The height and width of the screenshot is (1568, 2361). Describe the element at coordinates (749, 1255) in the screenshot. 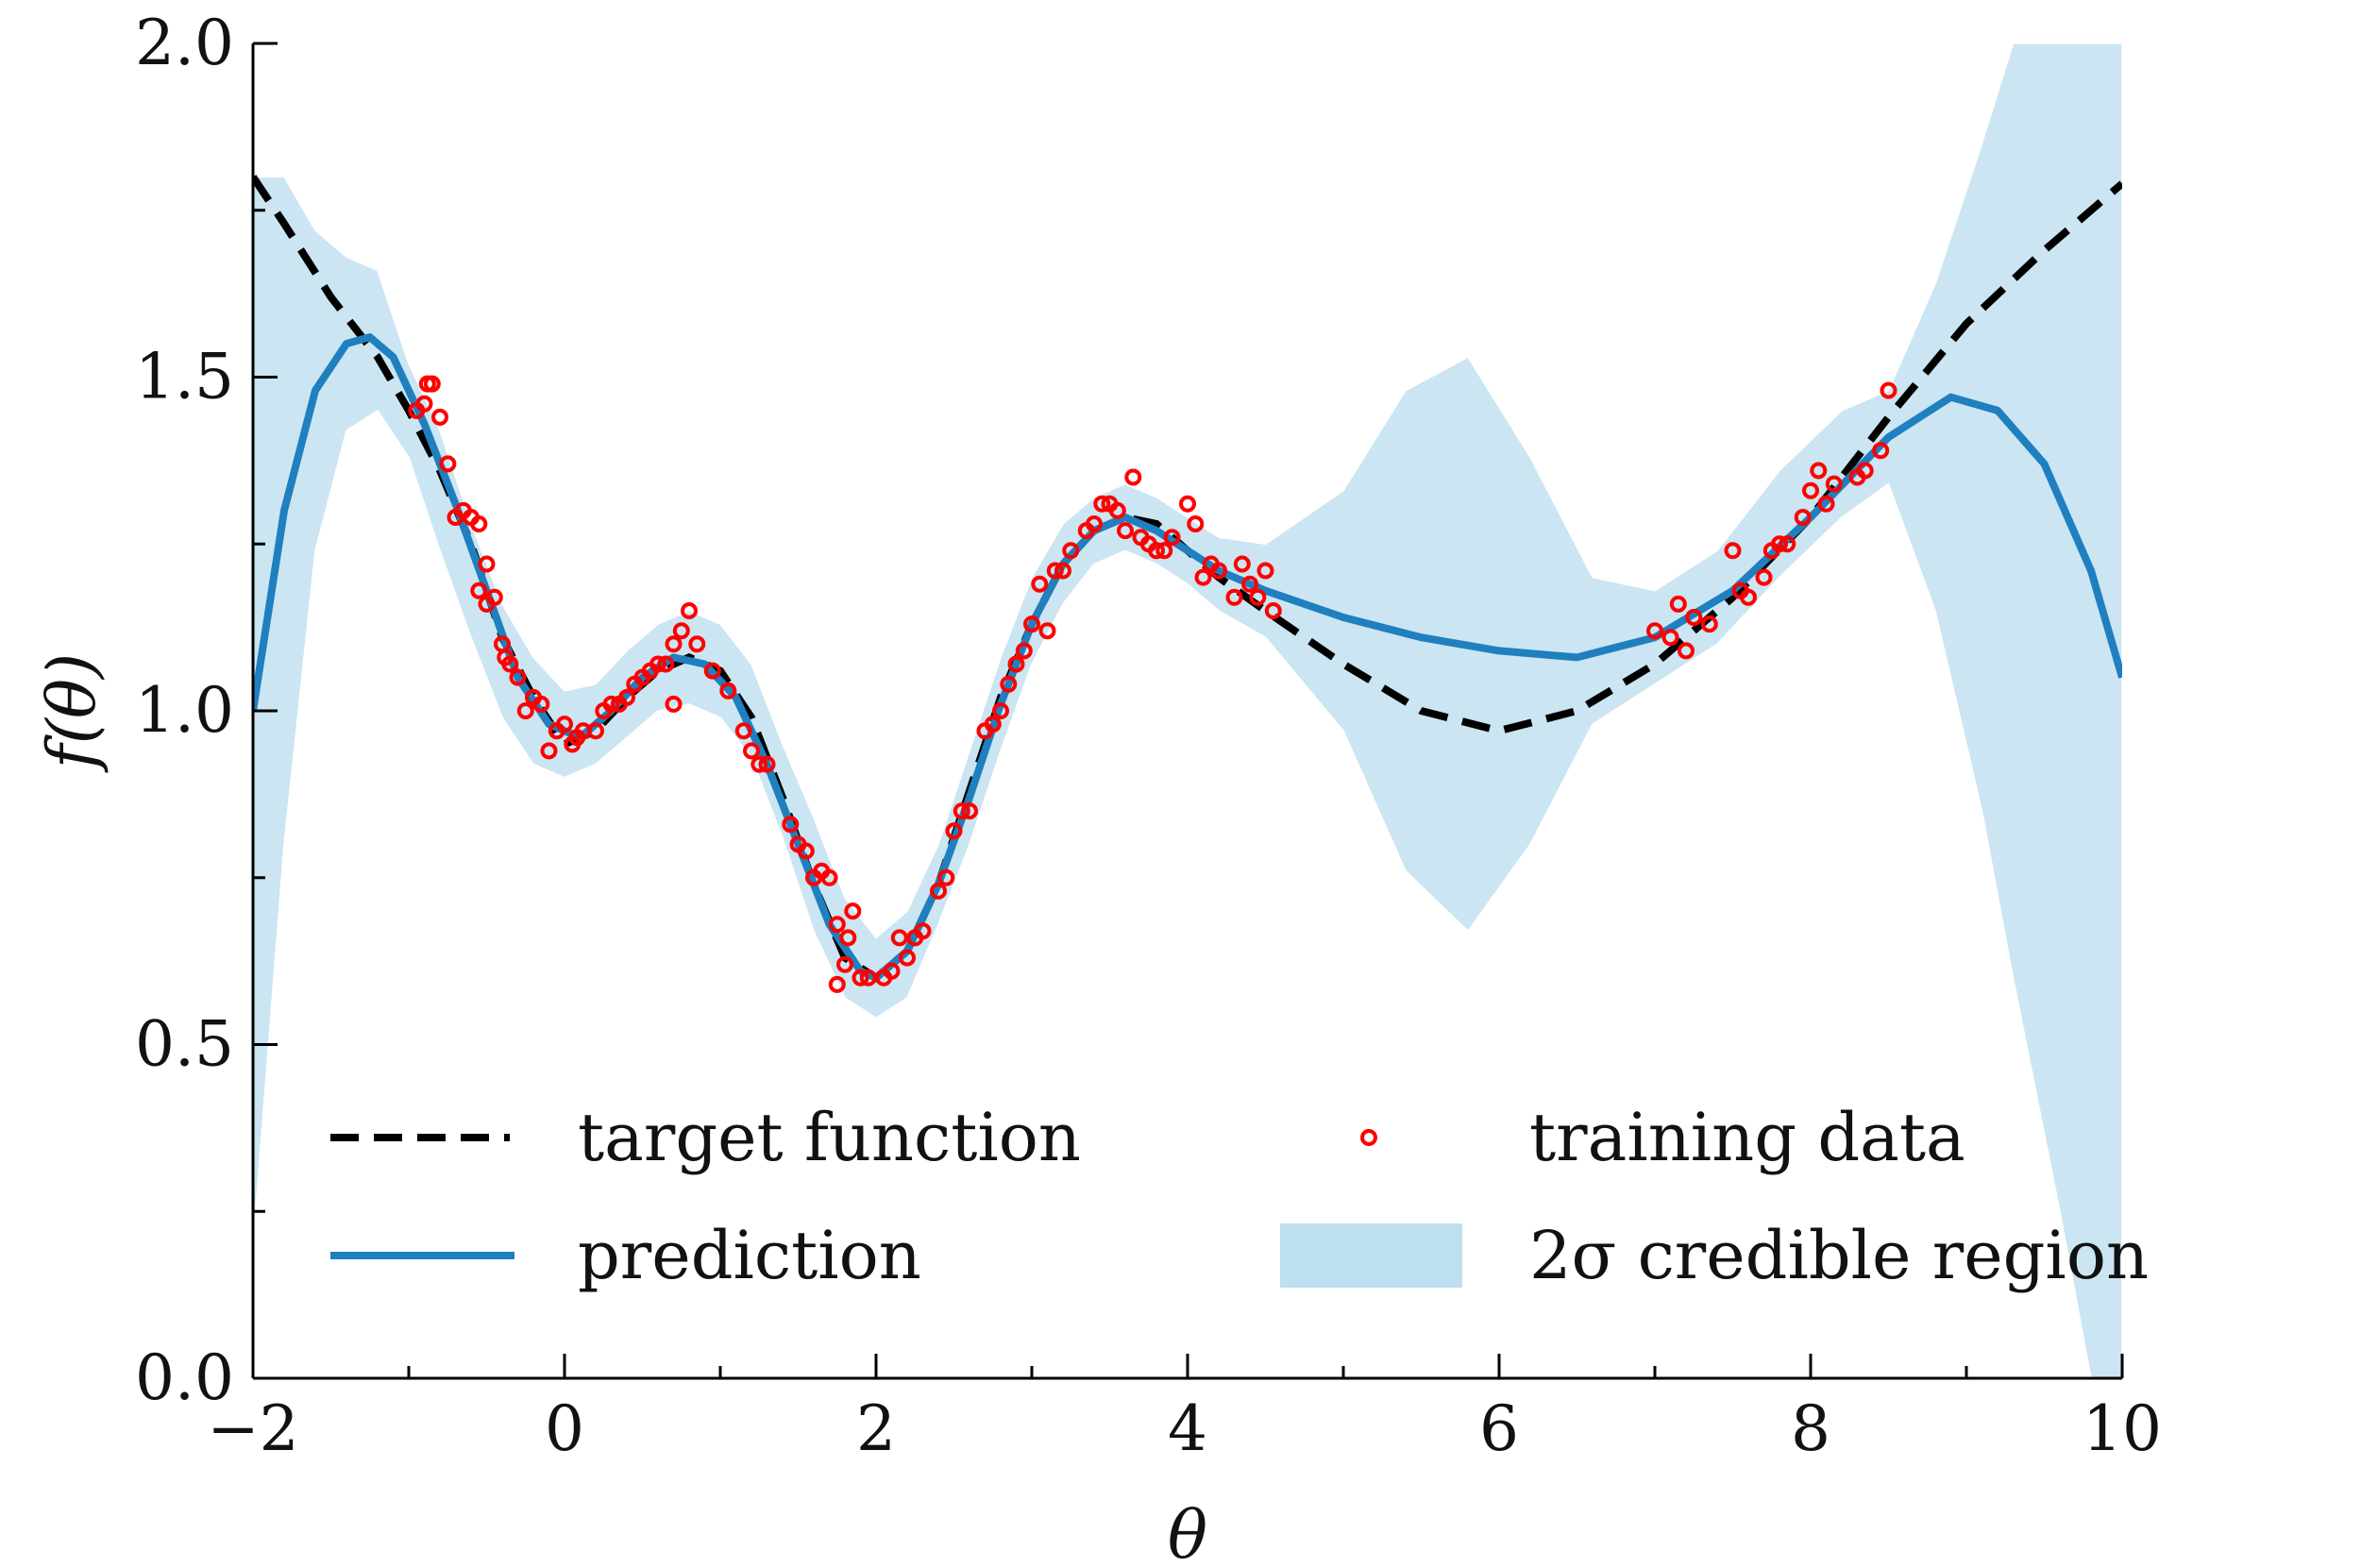

I see `legend-label-prediction: prediction` at that location.